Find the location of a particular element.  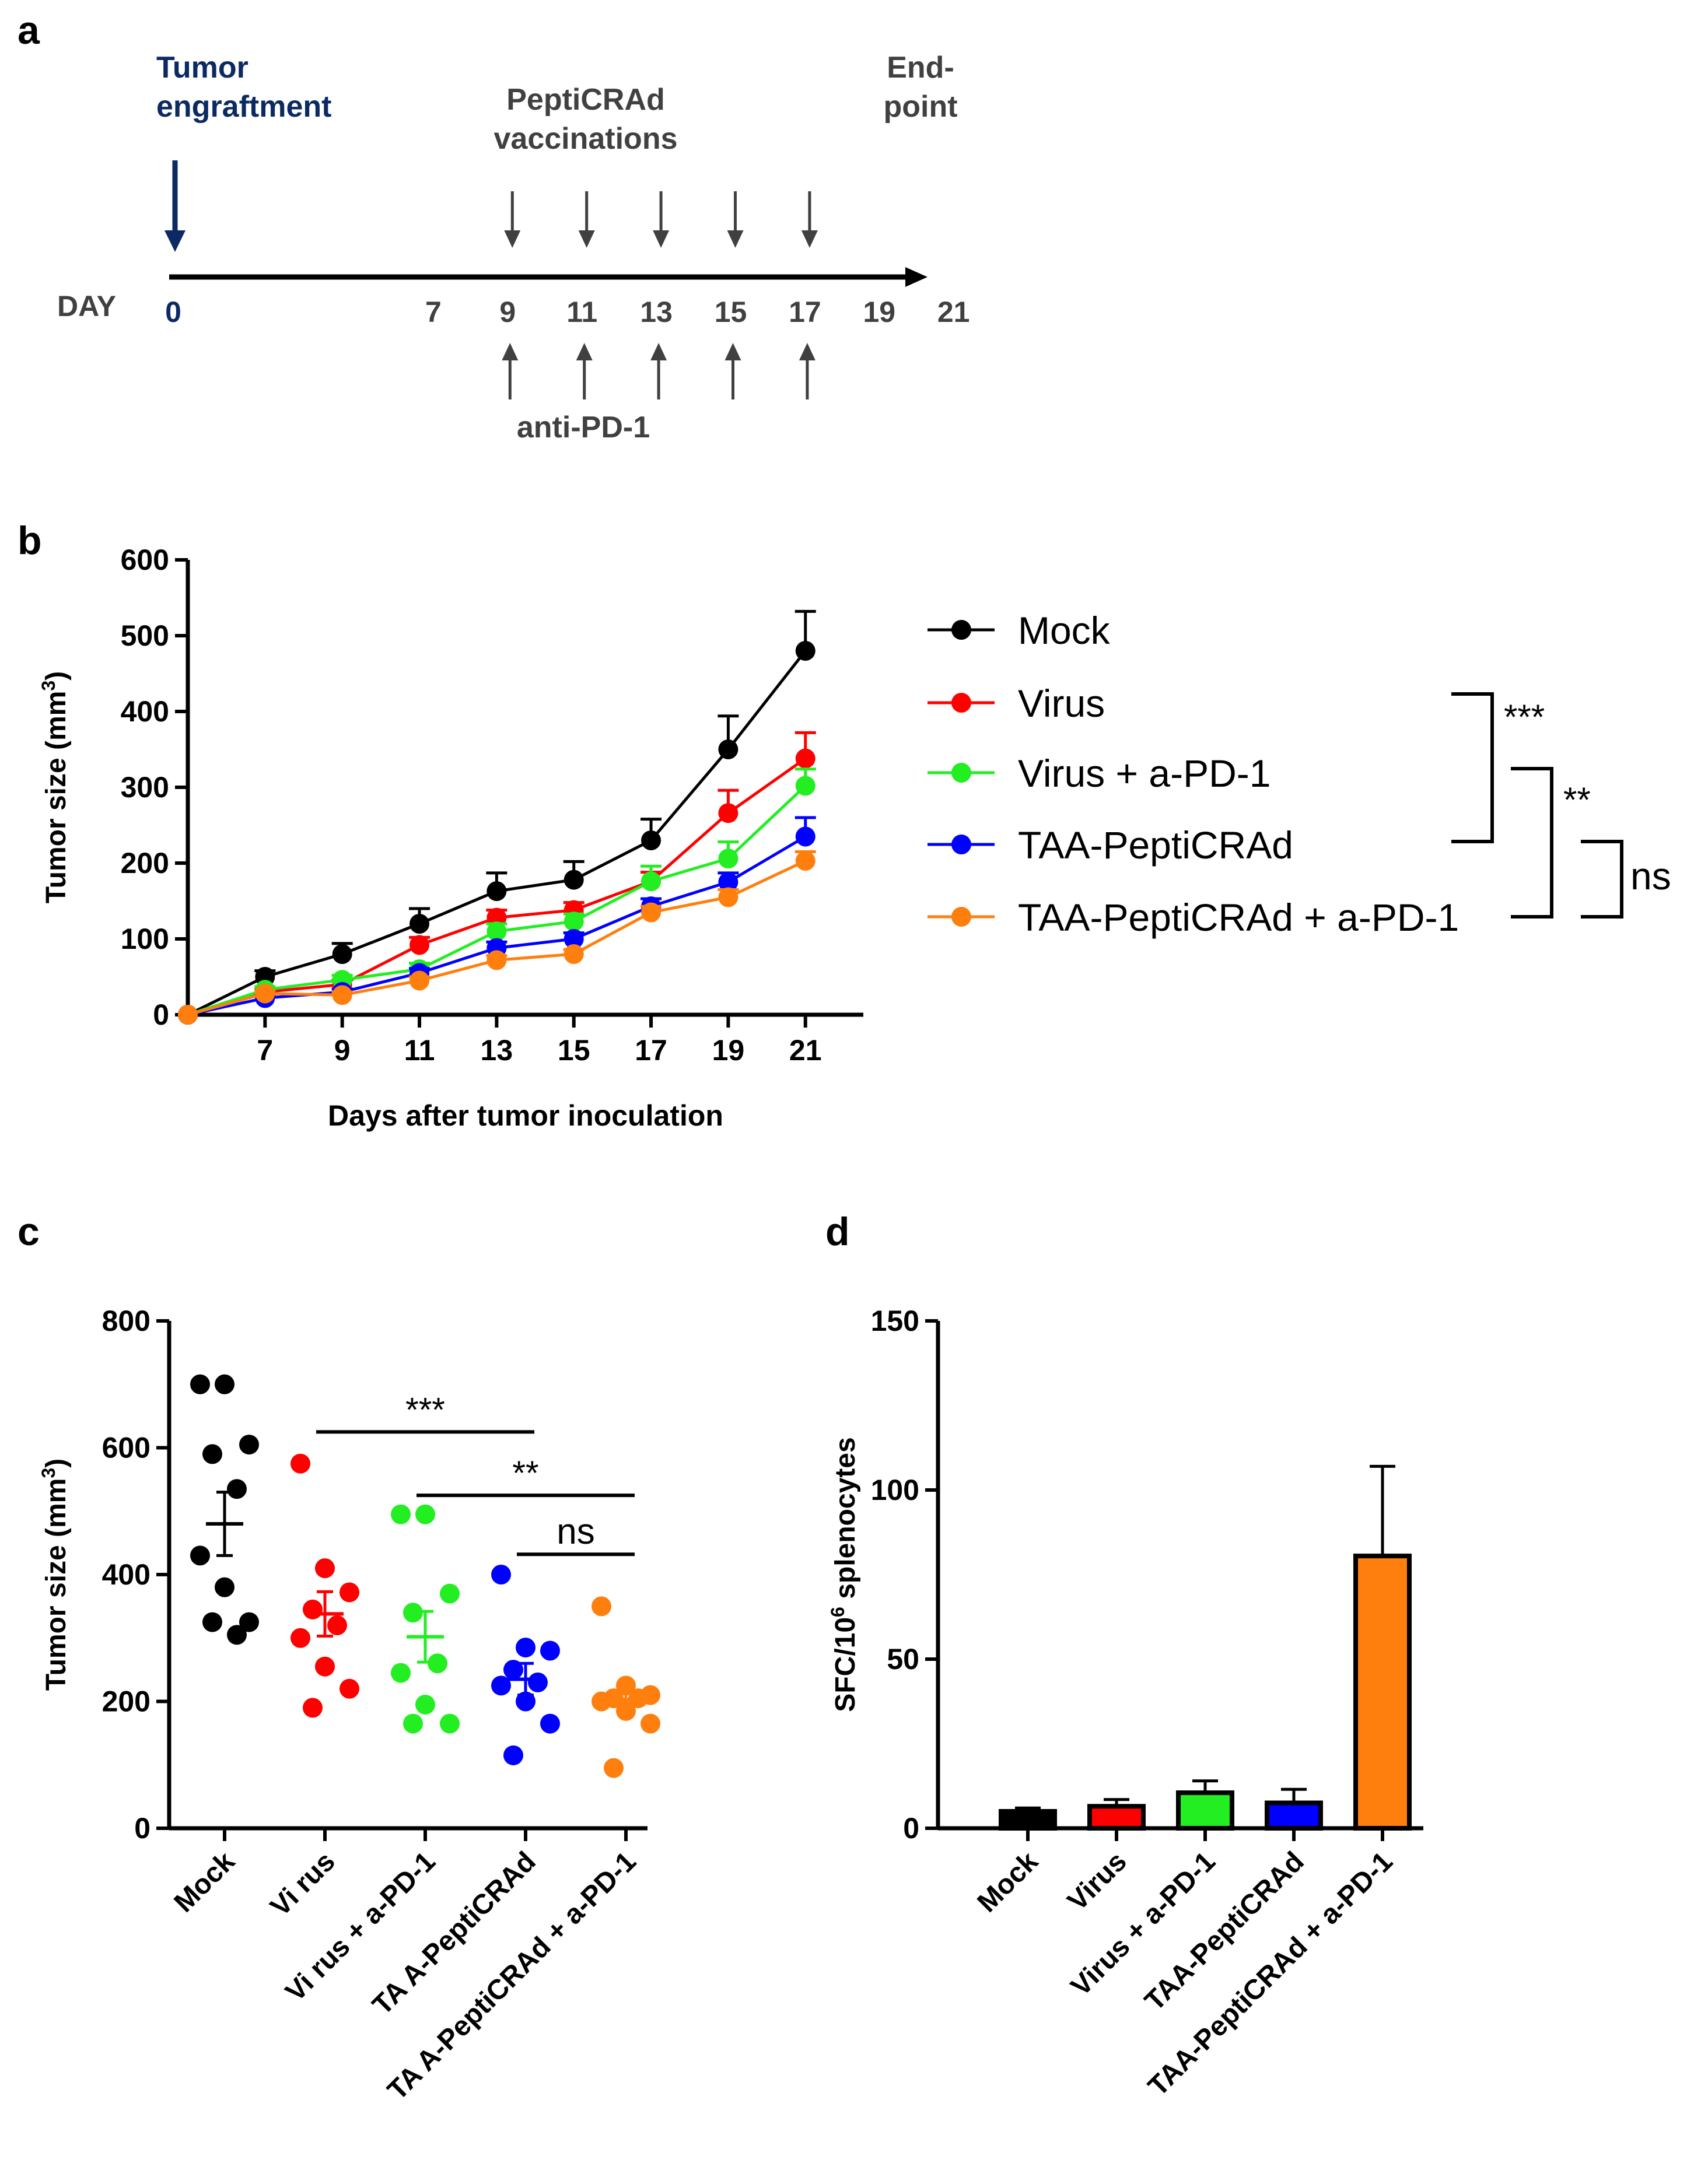

legend-label-3: TAA-PeptiCRAd is located at coordinates (1155, 845).